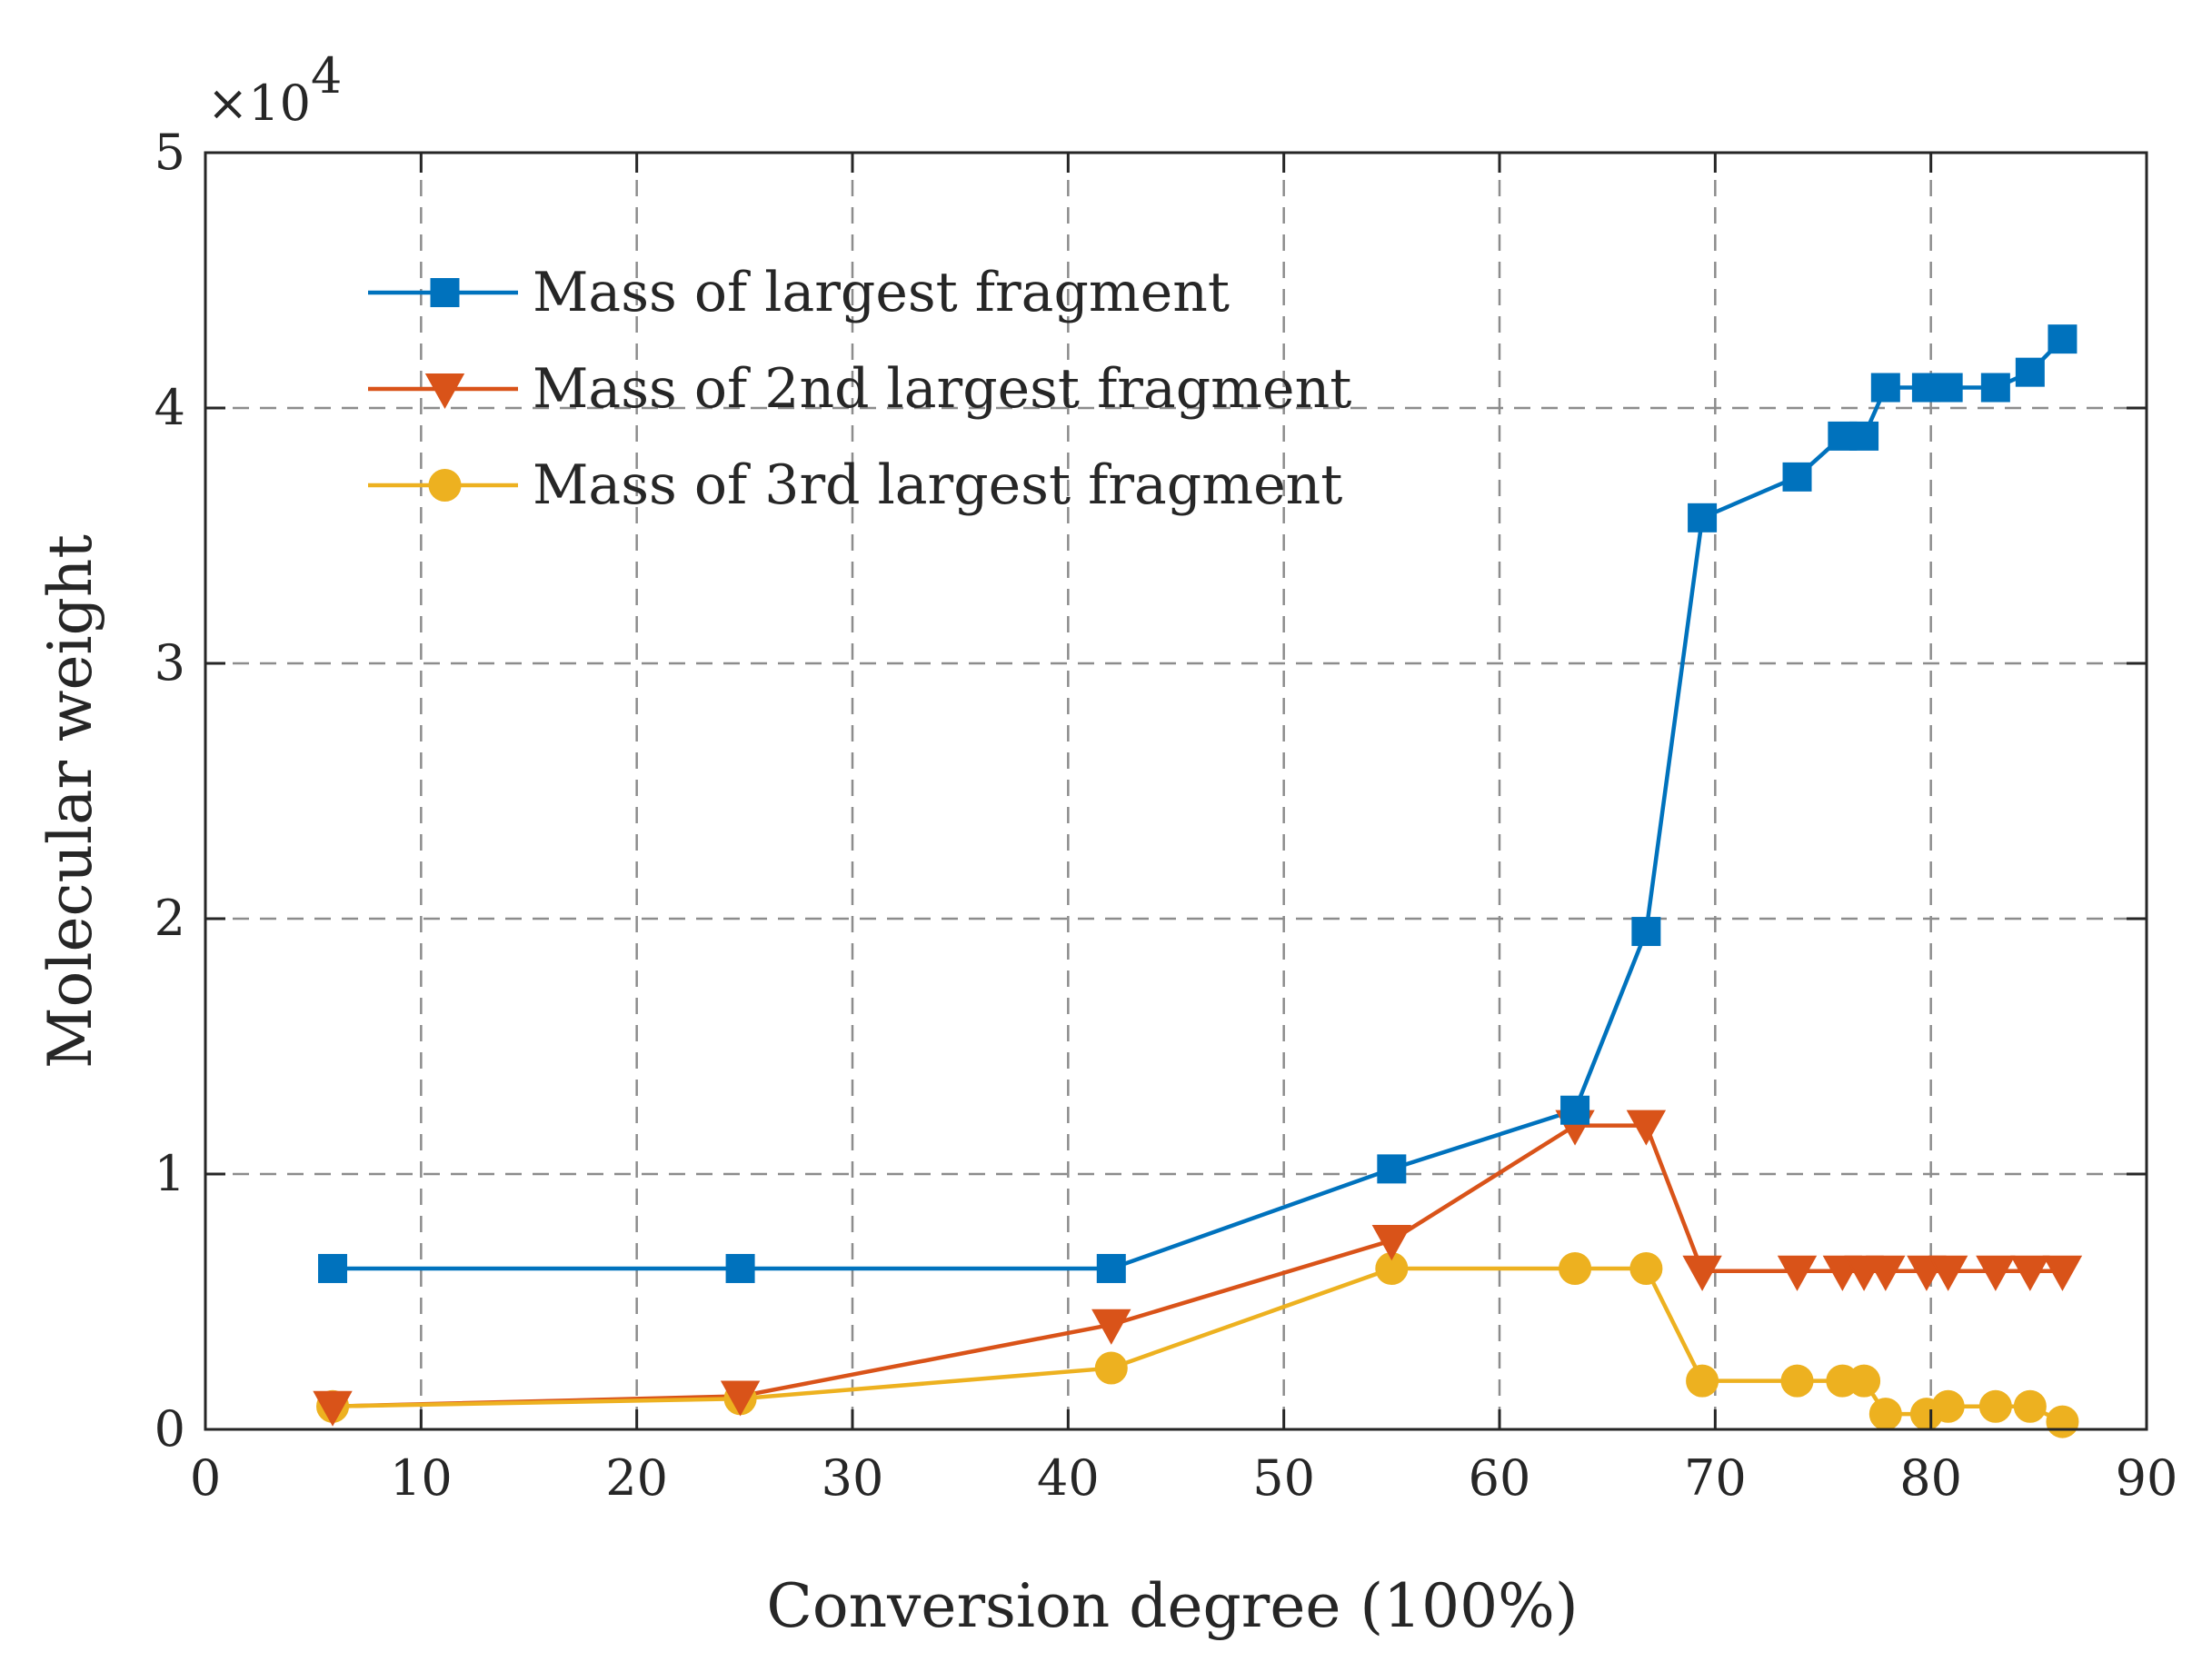 This screenshot has height=1672, width=2212. I want to click on y-multiplier: ×10⁴, so click(274, 89).